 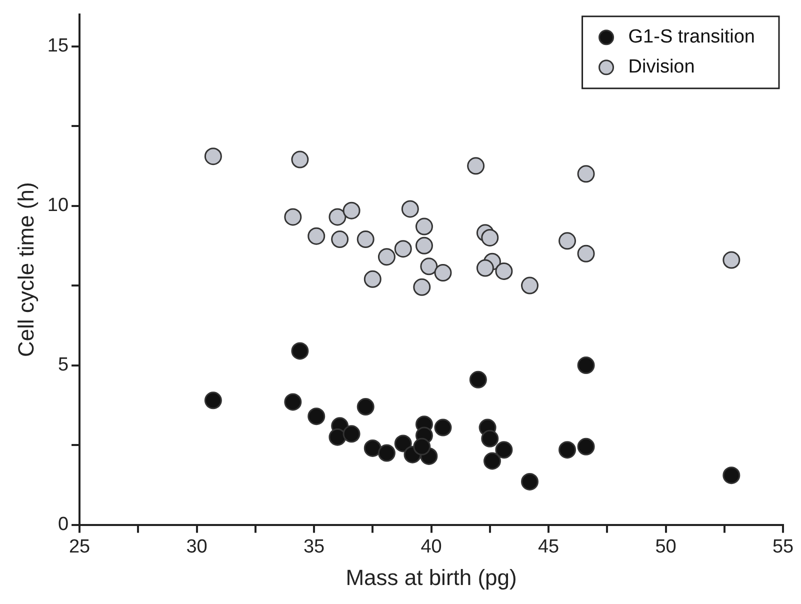 What do you see at coordinates (63, 525) in the screenshot?
I see `y-tick-label: 0` at bounding box center [63, 525].